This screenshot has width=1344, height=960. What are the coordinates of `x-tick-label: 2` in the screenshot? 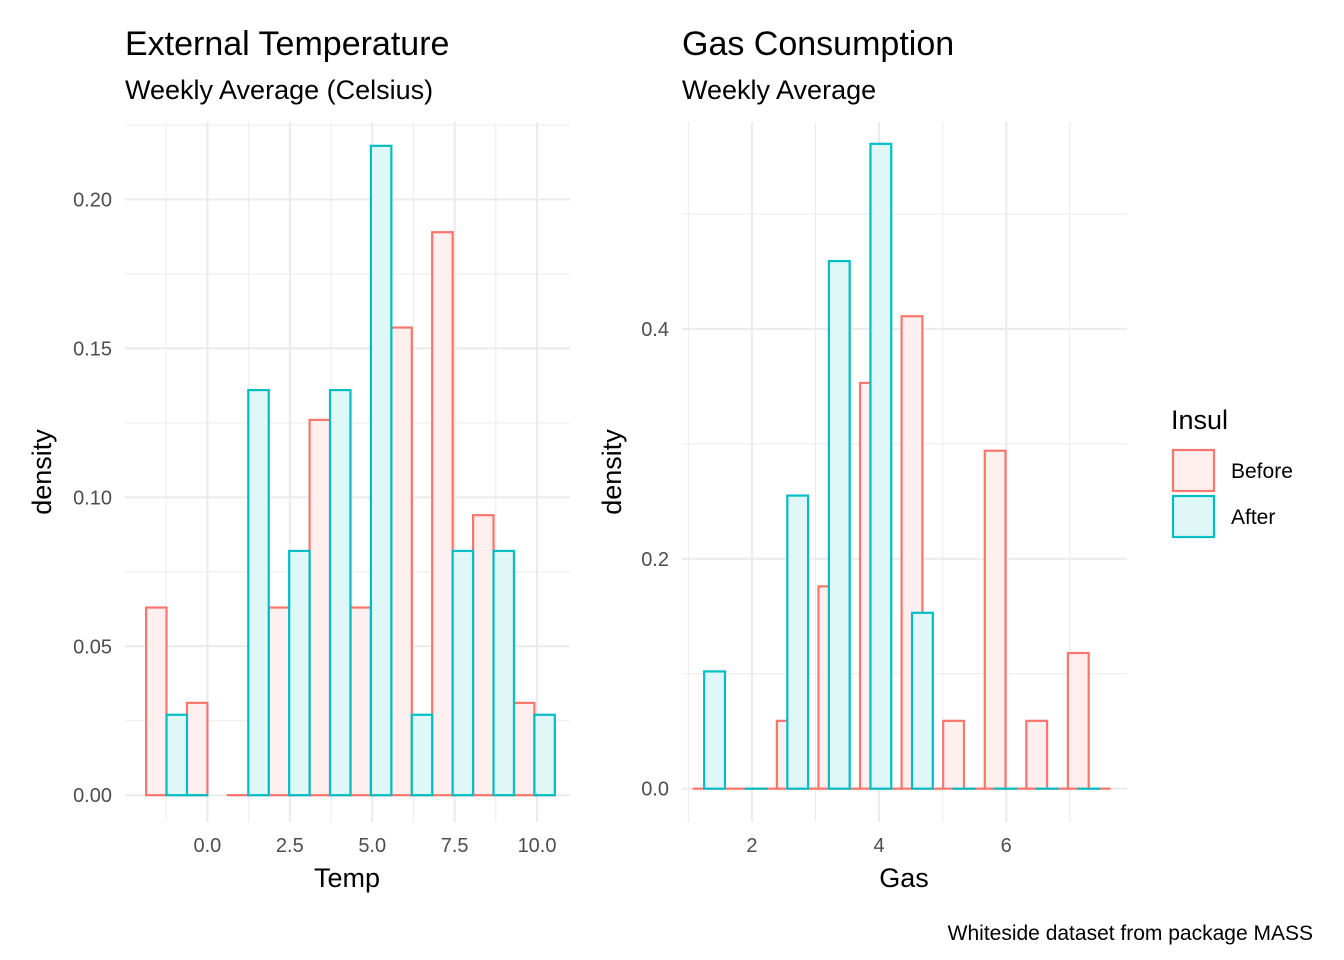 It's located at (751, 846).